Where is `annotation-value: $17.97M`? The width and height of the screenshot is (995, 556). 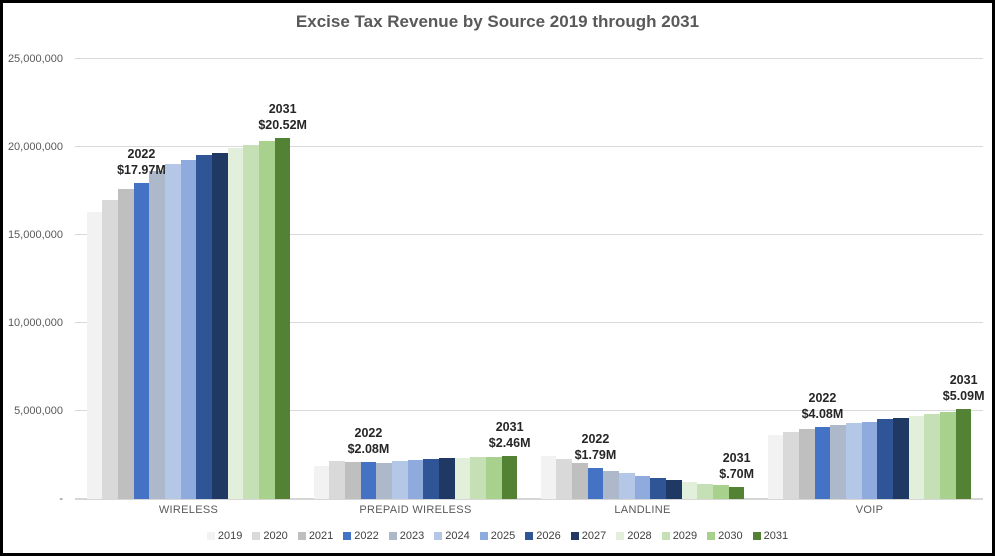 annotation-value: $17.97M is located at coordinates (141, 169).